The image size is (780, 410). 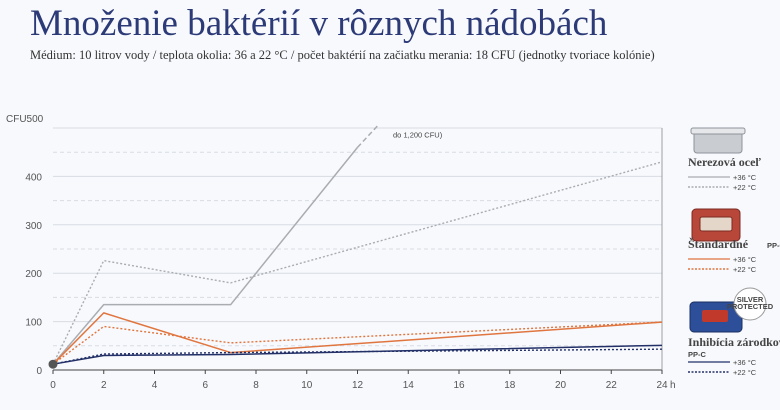 I want to click on x-tick-label: 4, so click(x=155, y=385).